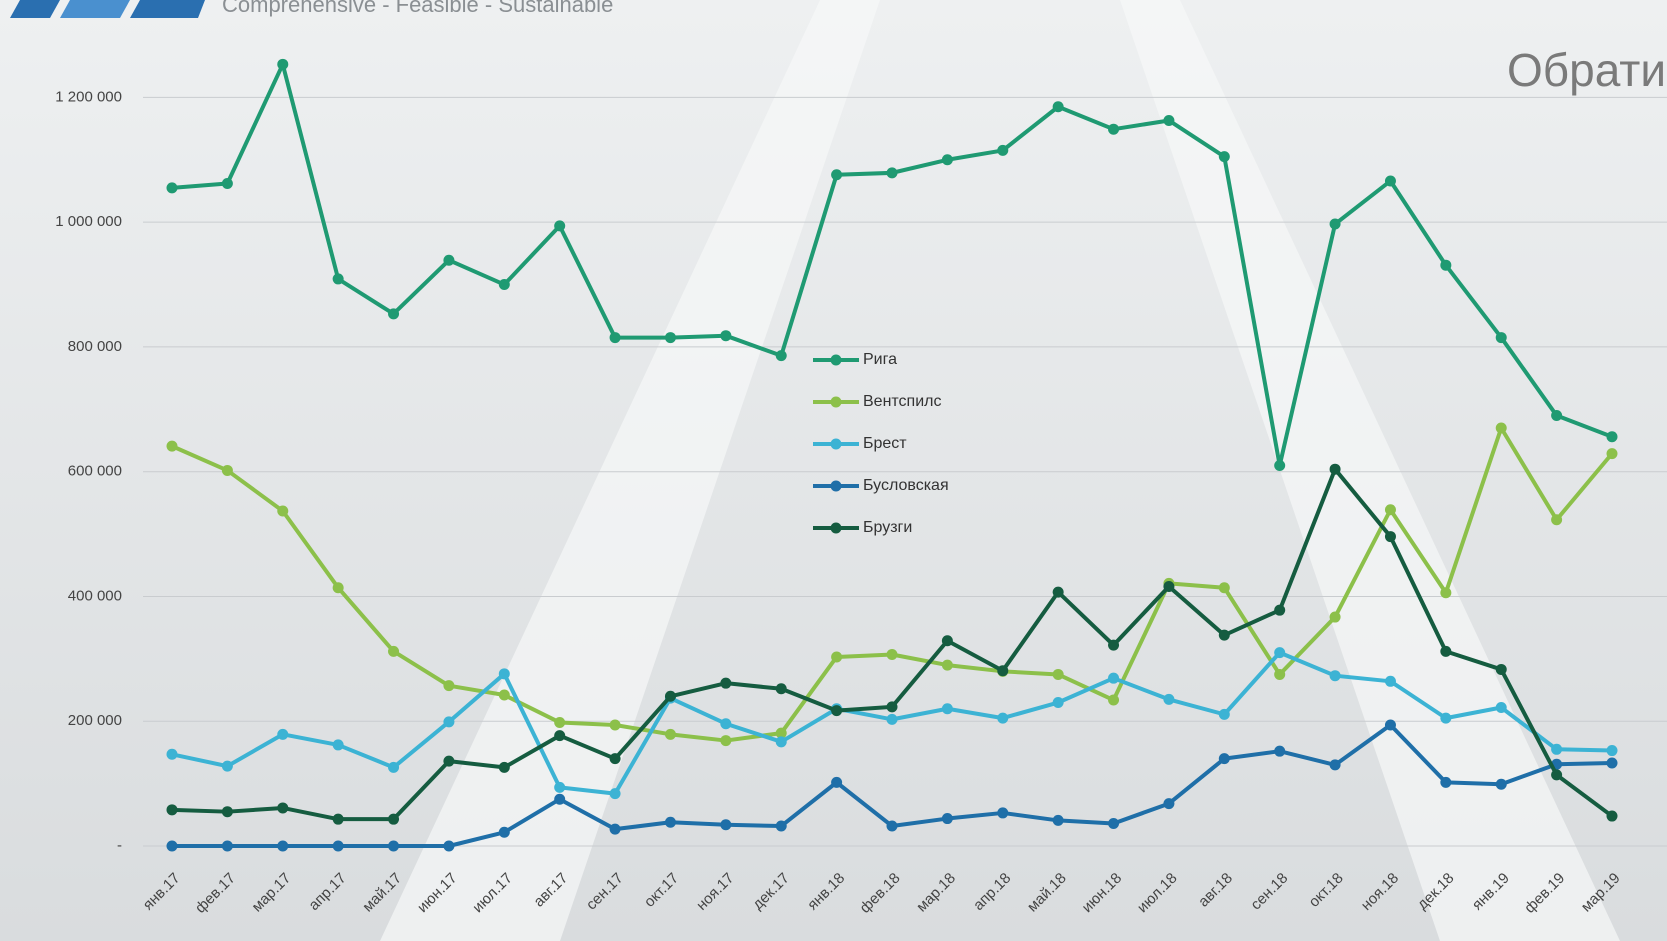  I want to click on logo, so click(107, 9).